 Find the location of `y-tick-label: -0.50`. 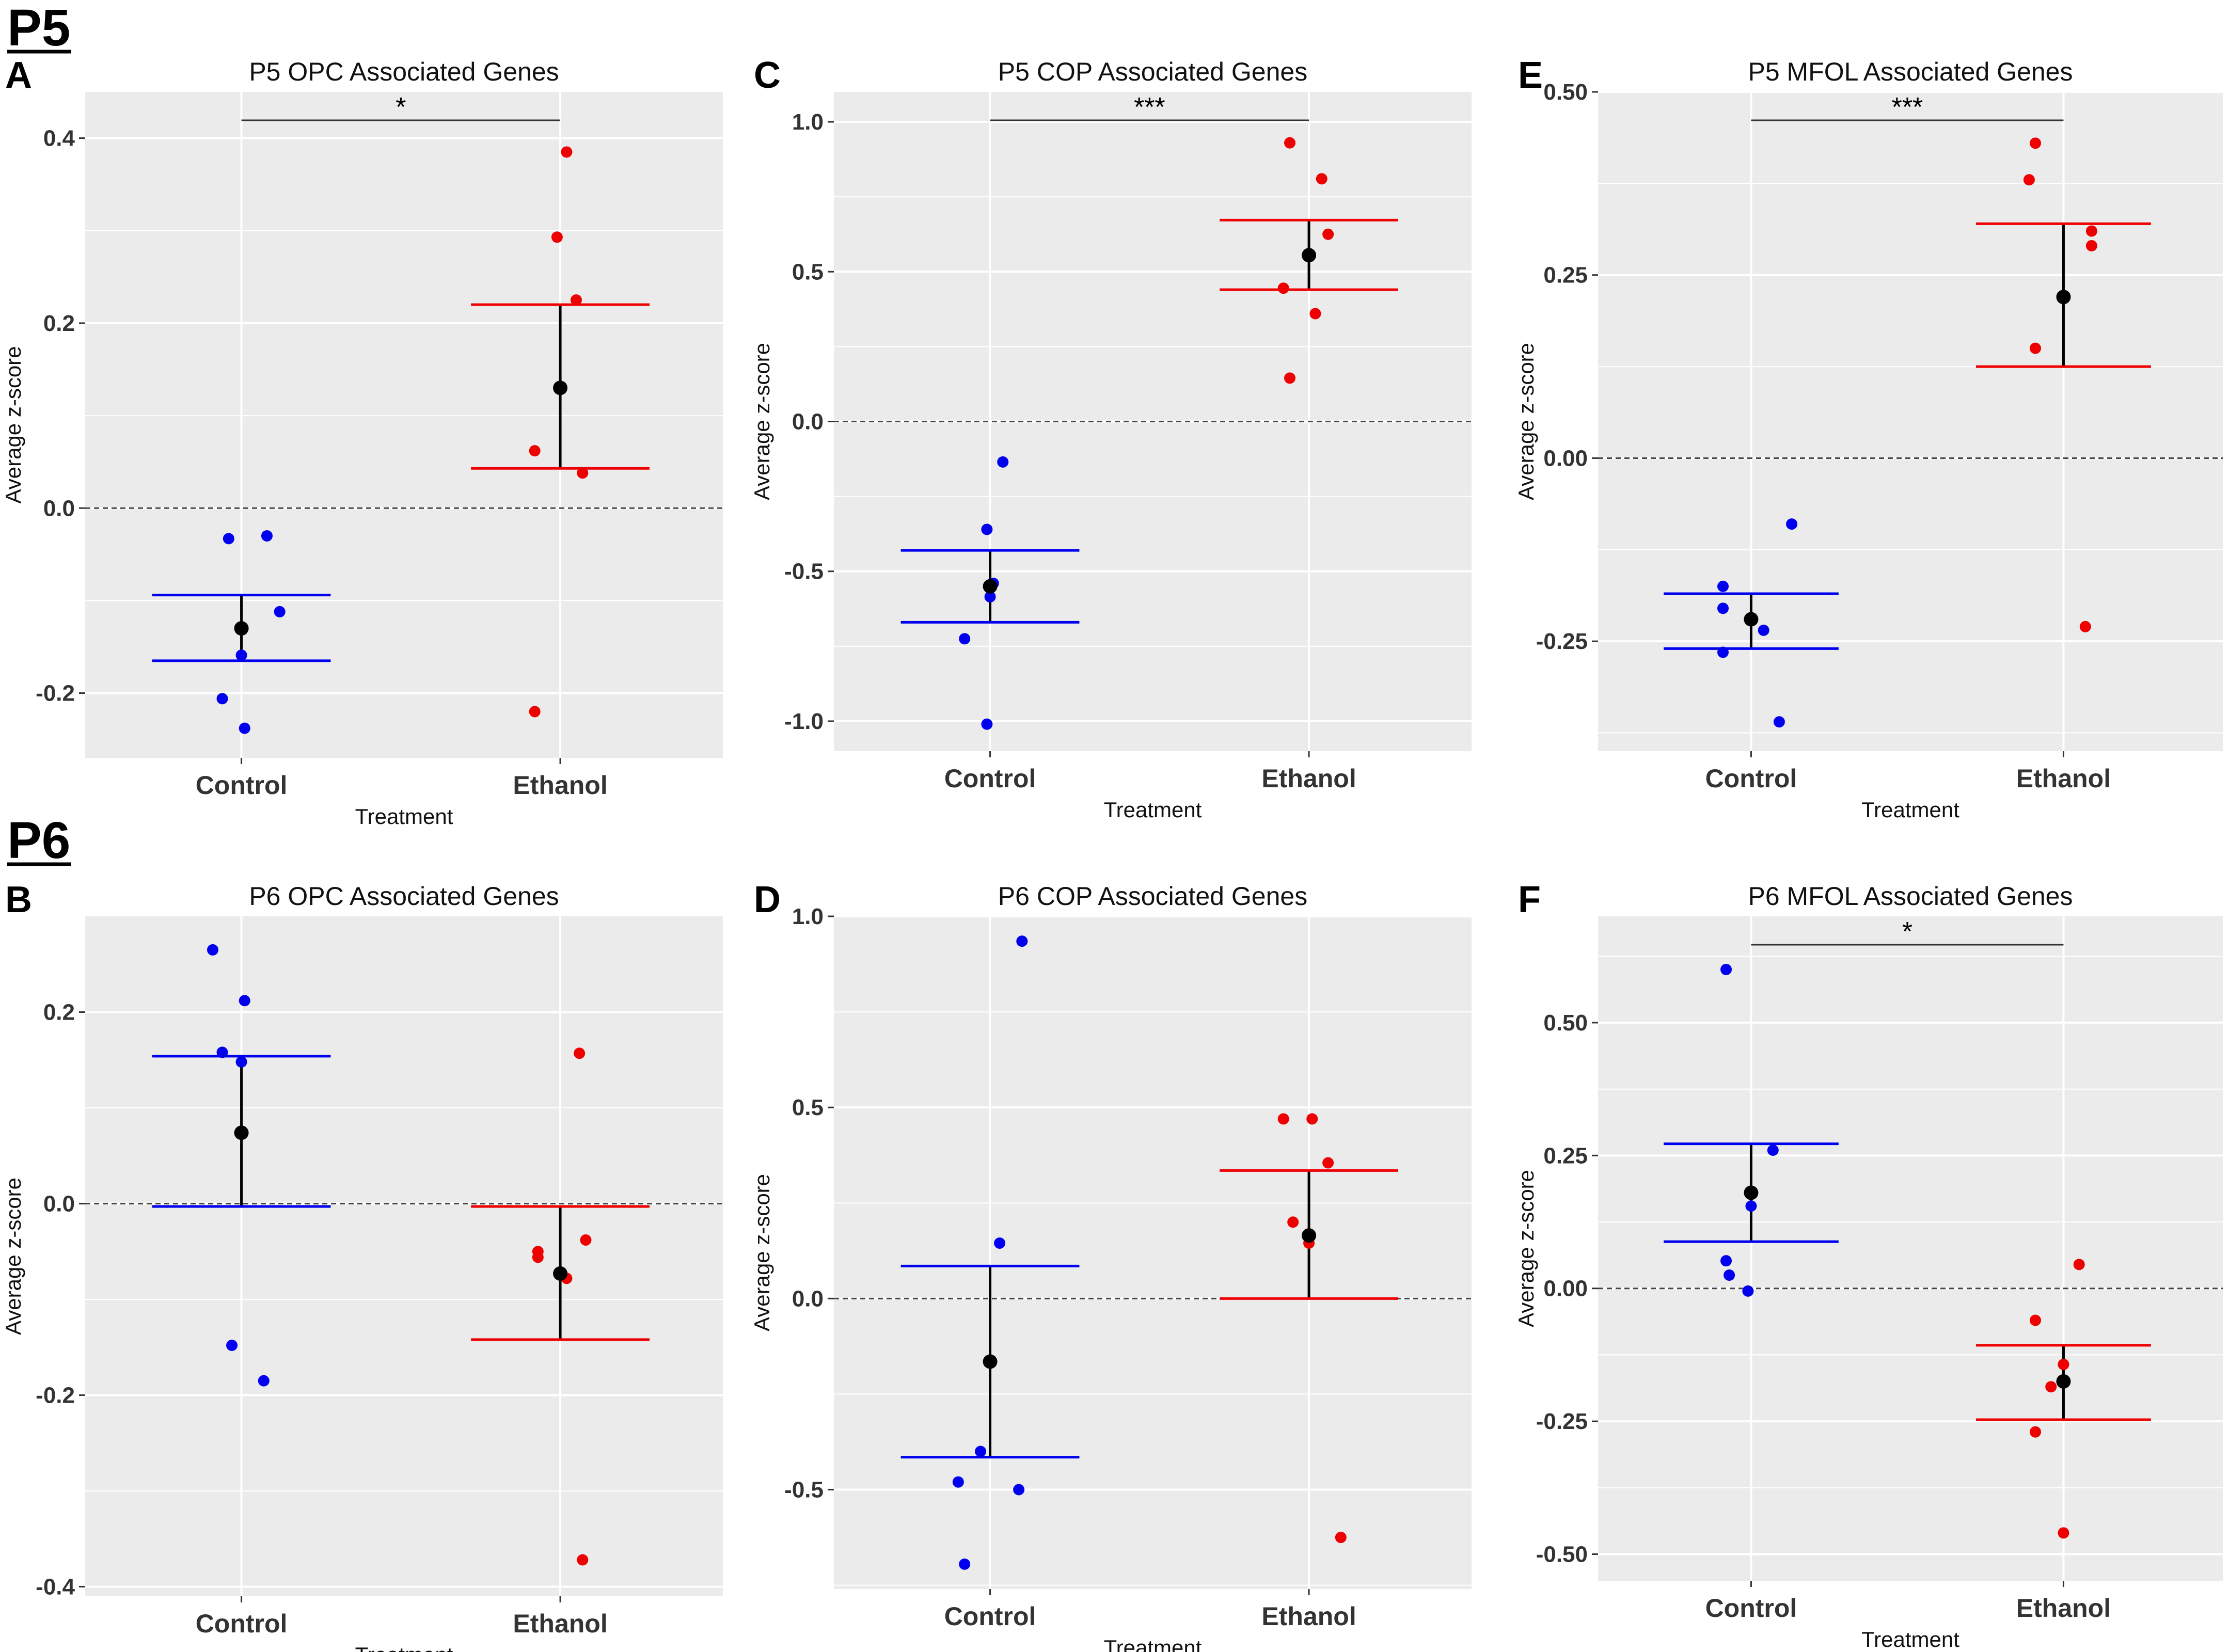

y-tick-label: -0.50 is located at coordinates (1562, 1554).